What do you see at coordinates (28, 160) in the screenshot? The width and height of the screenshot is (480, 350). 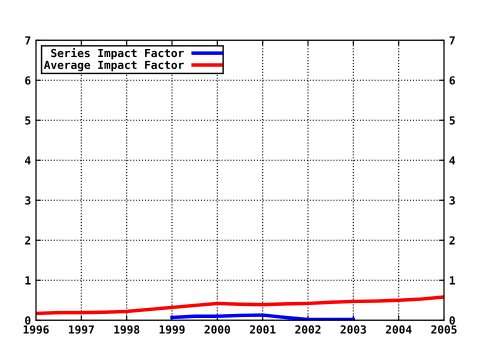 I see `y-tick-label: 4` at bounding box center [28, 160].